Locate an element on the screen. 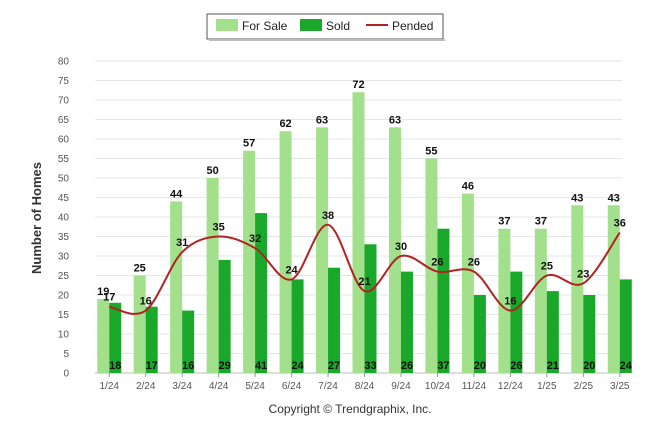 Image resolution: width=646 pixels, height=434 pixels. legend-label: Pended is located at coordinates (412, 26).